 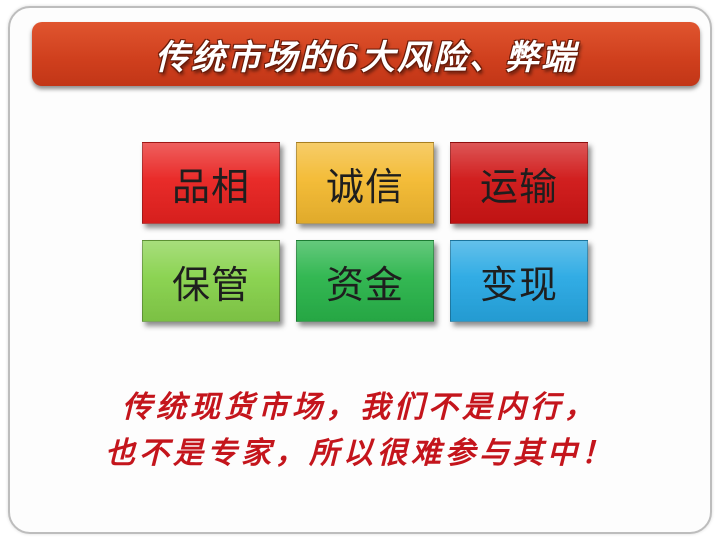 What do you see at coordinates (210, 186) in the screenshot?
I see `risk-tile-label: 品相` at bounding box center [210, 186].